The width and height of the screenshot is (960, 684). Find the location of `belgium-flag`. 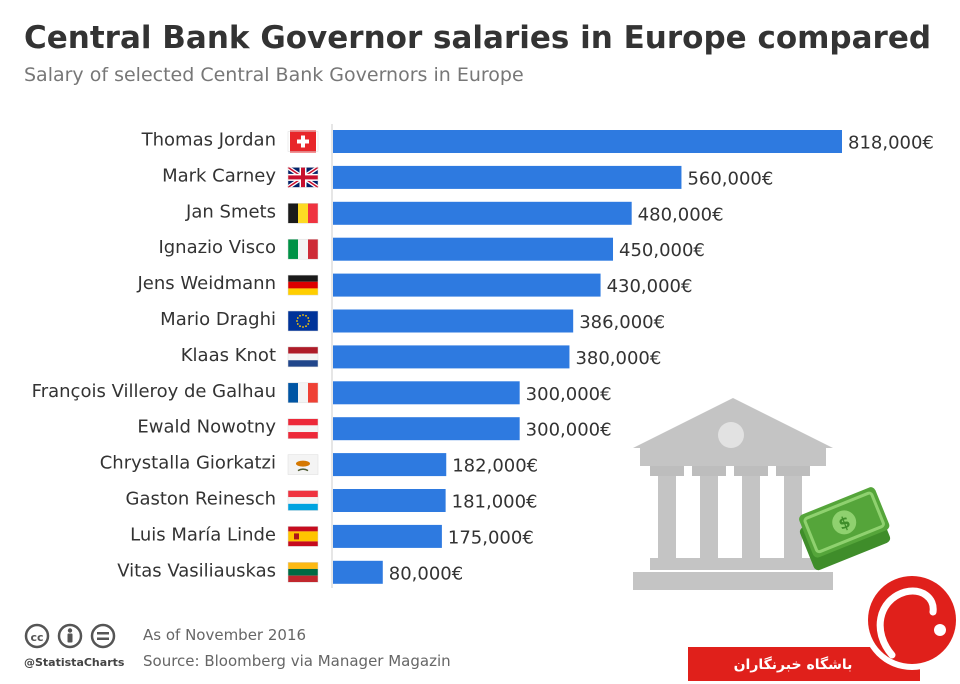

belgium-flag is located at coordinates (303, 213).